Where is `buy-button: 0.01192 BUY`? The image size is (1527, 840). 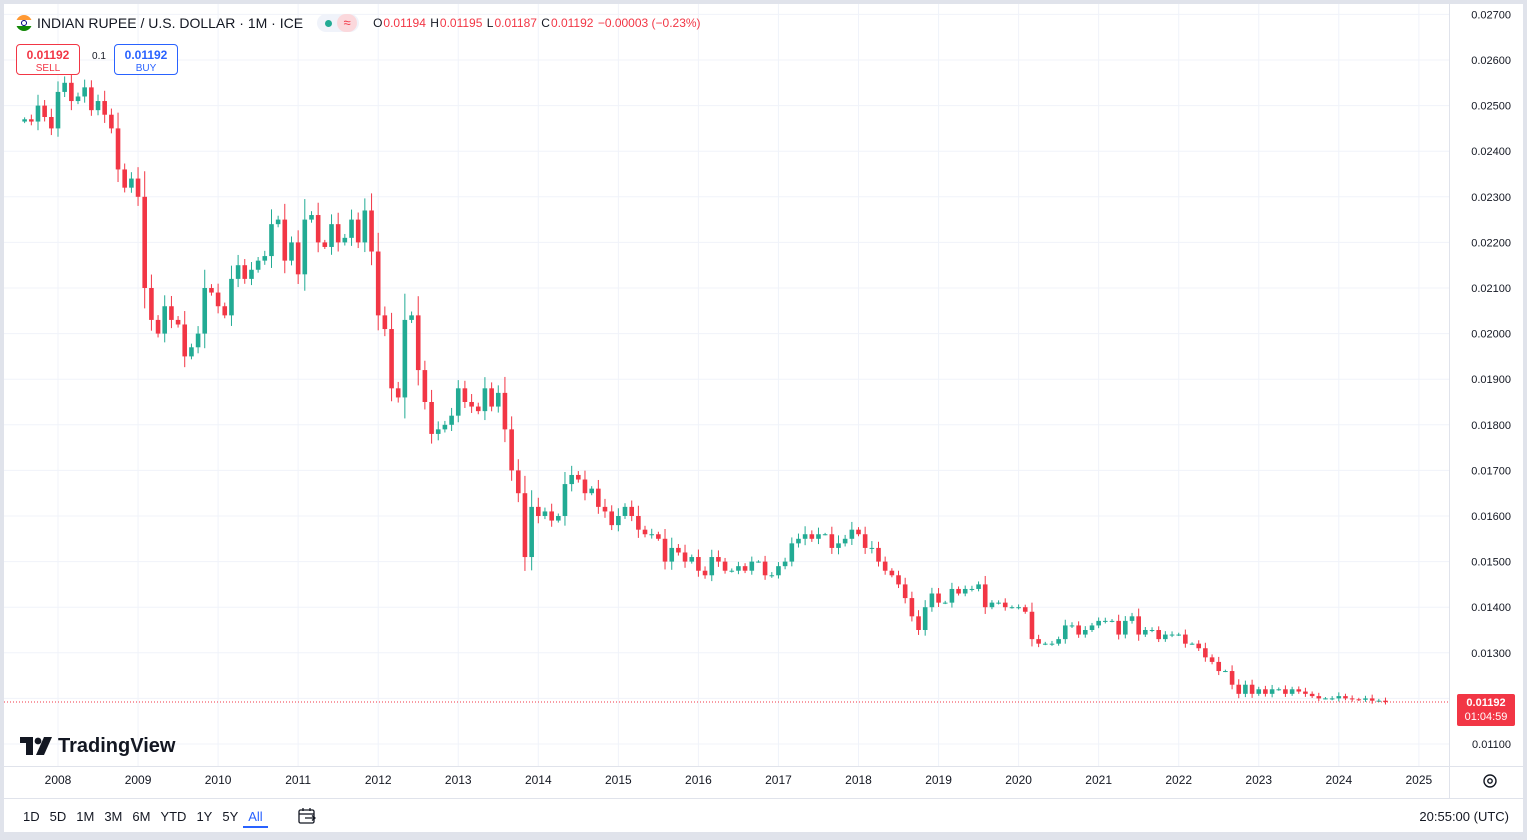
buy-button: 0.01192 BUY is located at coordinates (146, 59).